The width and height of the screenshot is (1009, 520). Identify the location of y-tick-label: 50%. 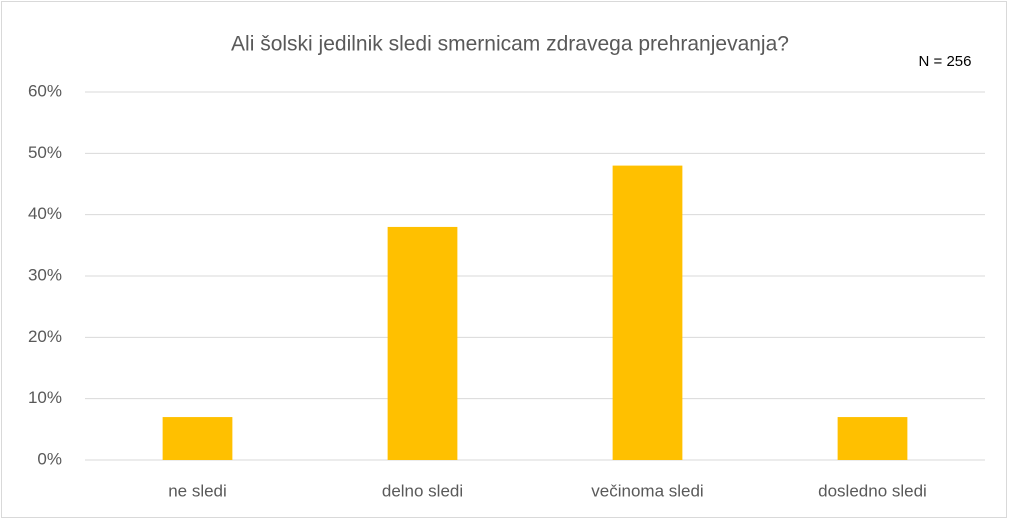
(45, 152).